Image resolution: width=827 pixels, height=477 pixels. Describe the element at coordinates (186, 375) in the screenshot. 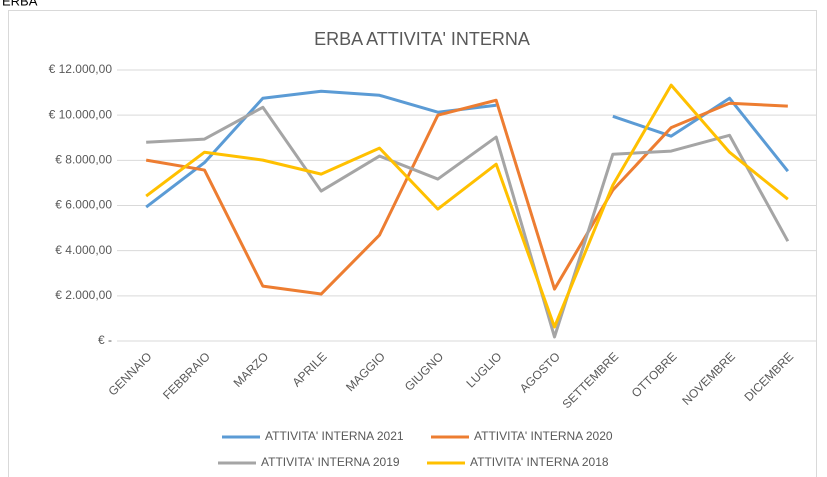

I see `x-tick-label: FEBBRAIO` at that location.